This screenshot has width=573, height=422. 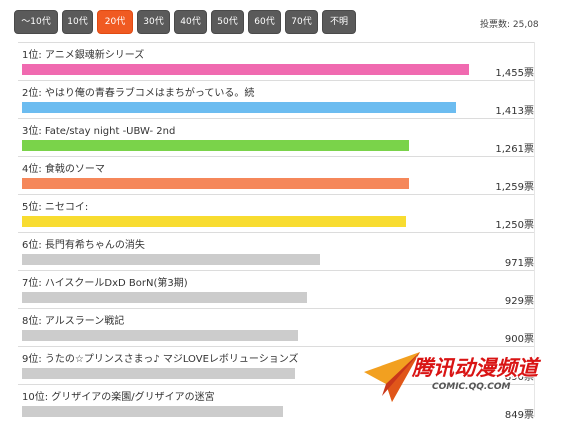 What do you see at coordinates (153, 22) in the screenshot?
I see `tab-3: 30代` at bounding box center [153, 22].